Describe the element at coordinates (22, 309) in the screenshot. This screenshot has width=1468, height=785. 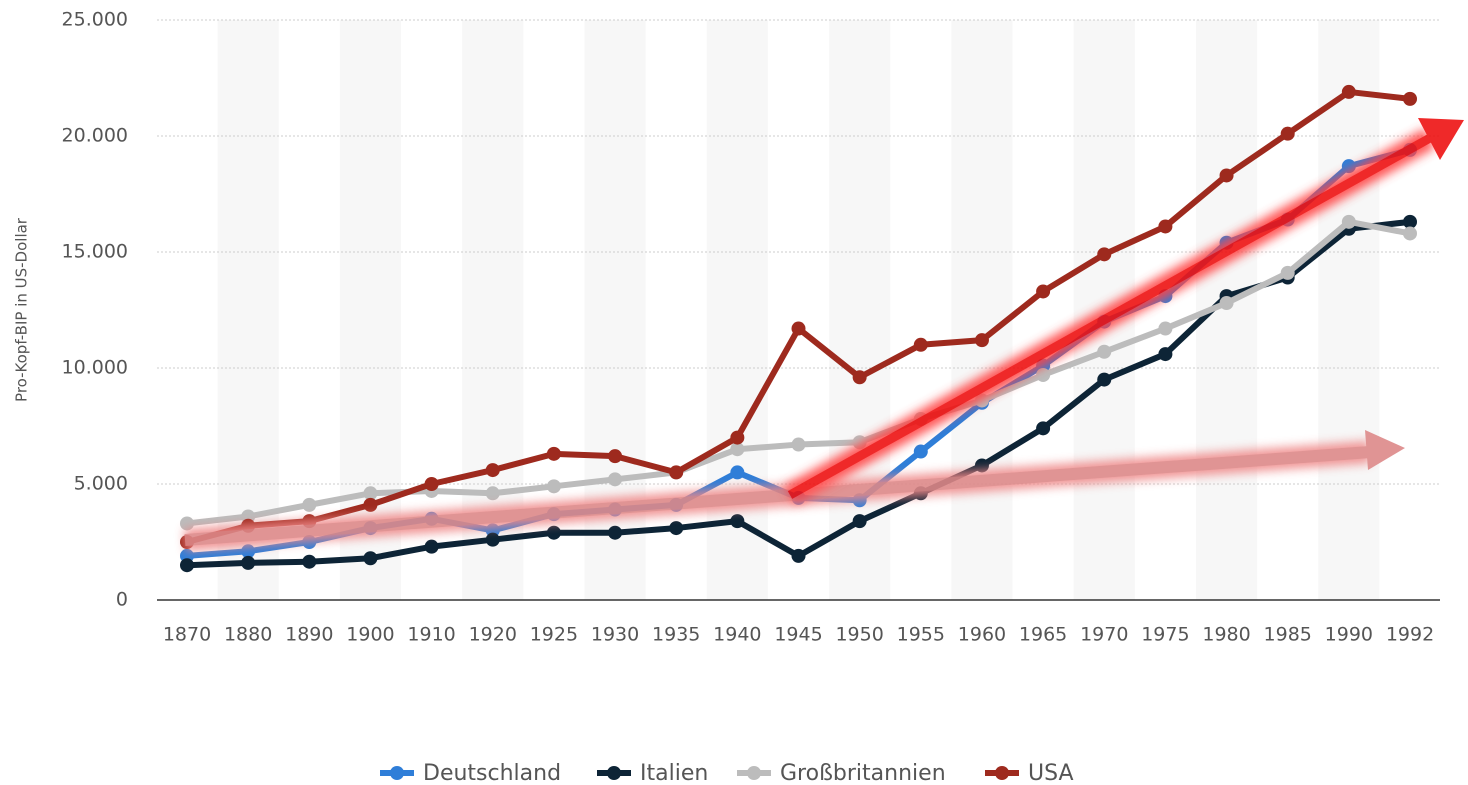
I see `y-axis-label: Pro-Kopf-BIP in US-Dollar` at that location.